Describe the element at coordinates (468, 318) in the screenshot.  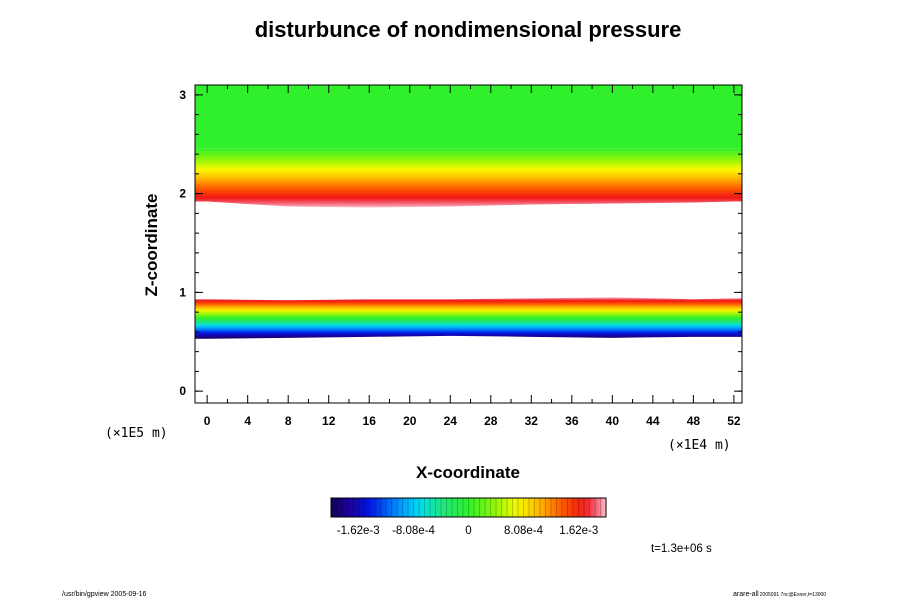
I see `lower-band-heatmap` at that location.